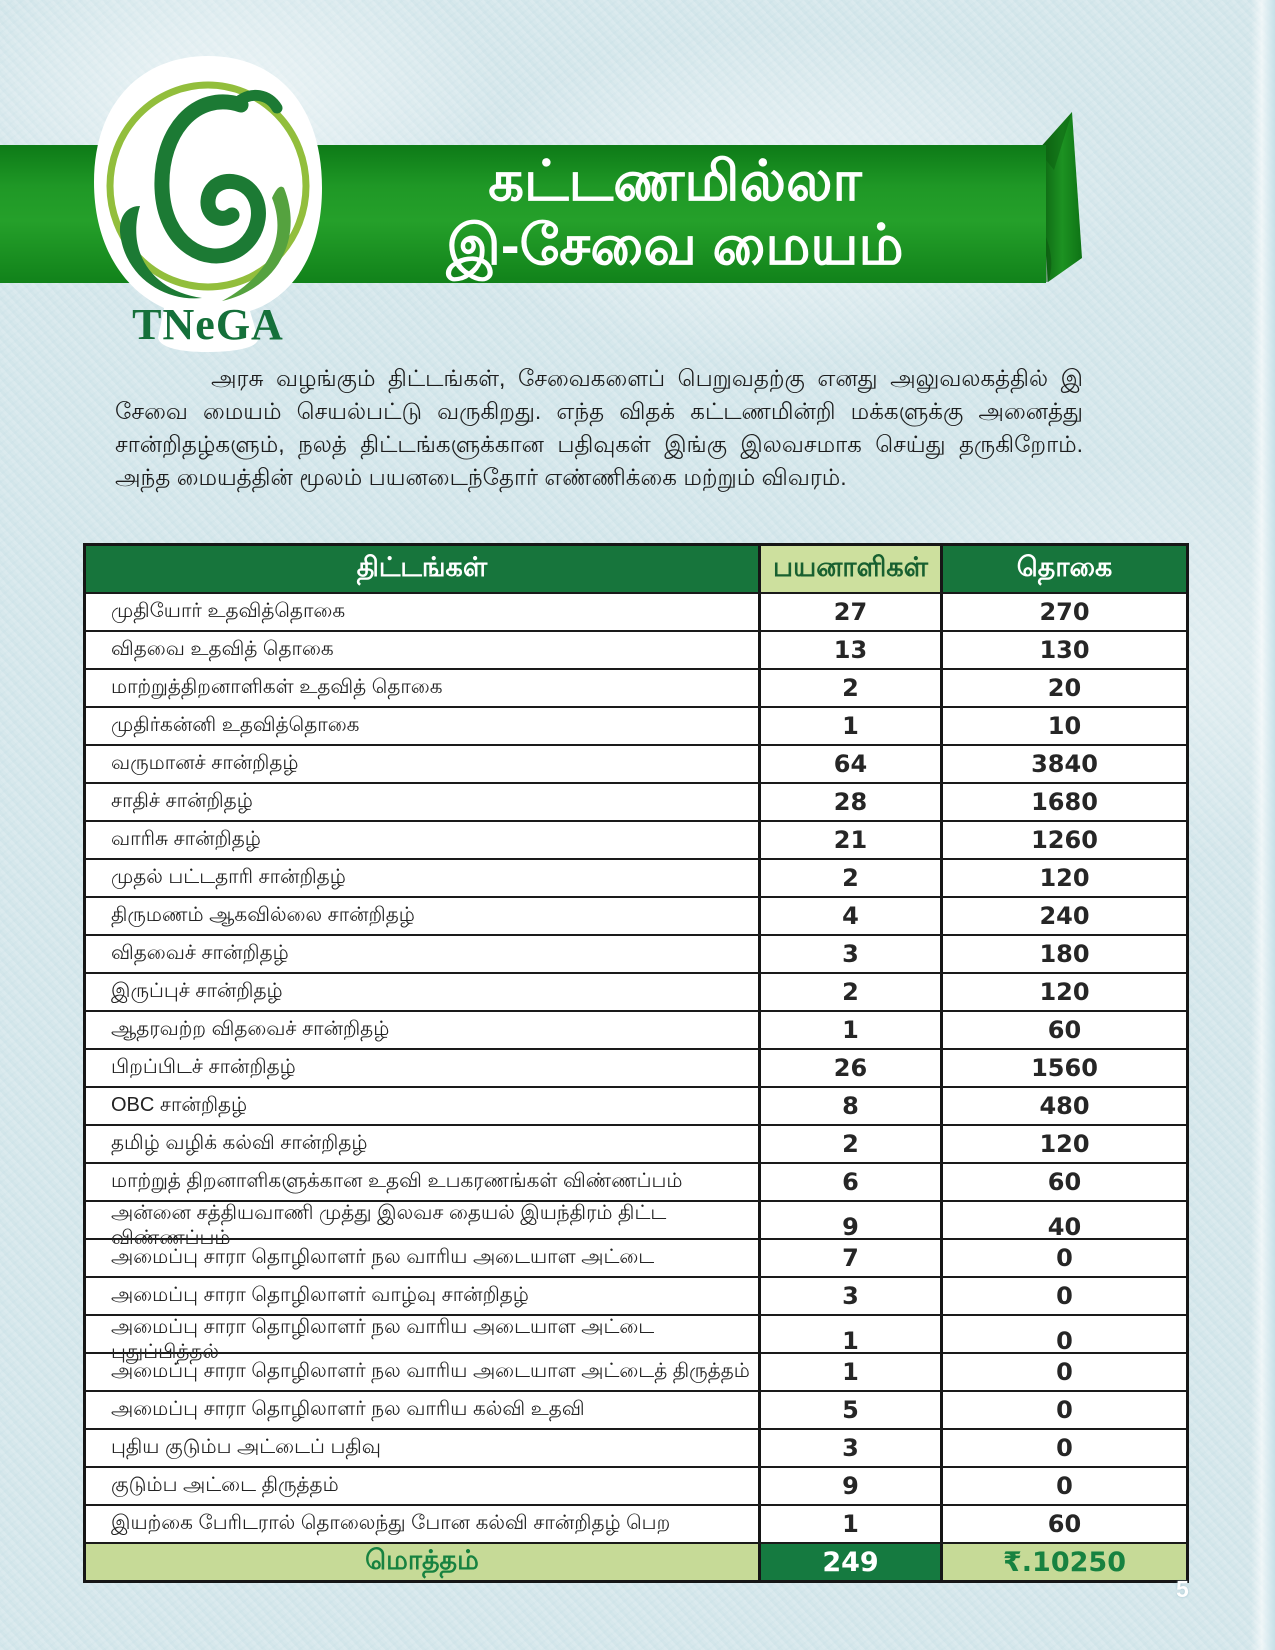 The height and width of the screenshot is (1650, 1275). I want to click on header-schemes: திட்டங்கள், so click(422, 569).